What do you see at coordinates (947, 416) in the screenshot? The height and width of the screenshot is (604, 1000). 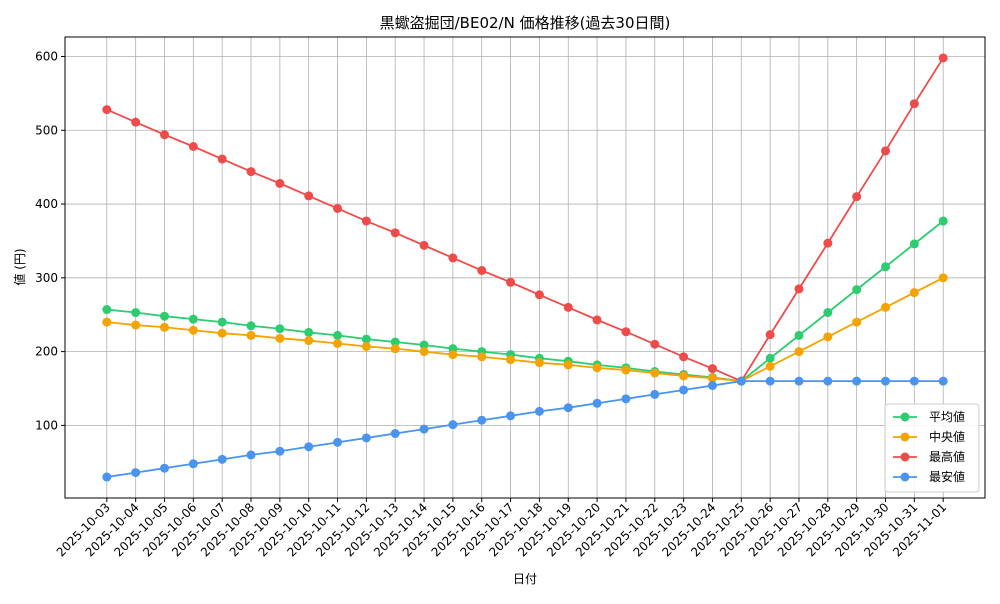 I see `legend-label: 平均値` at bounding box center [947, 416].